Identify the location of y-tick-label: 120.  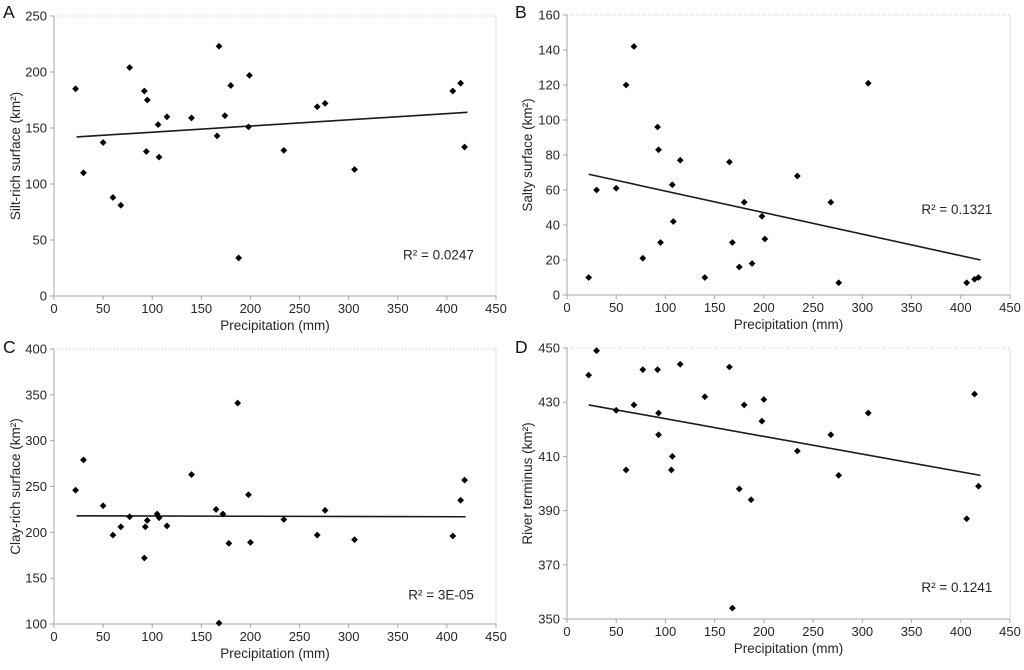
(549, 85).